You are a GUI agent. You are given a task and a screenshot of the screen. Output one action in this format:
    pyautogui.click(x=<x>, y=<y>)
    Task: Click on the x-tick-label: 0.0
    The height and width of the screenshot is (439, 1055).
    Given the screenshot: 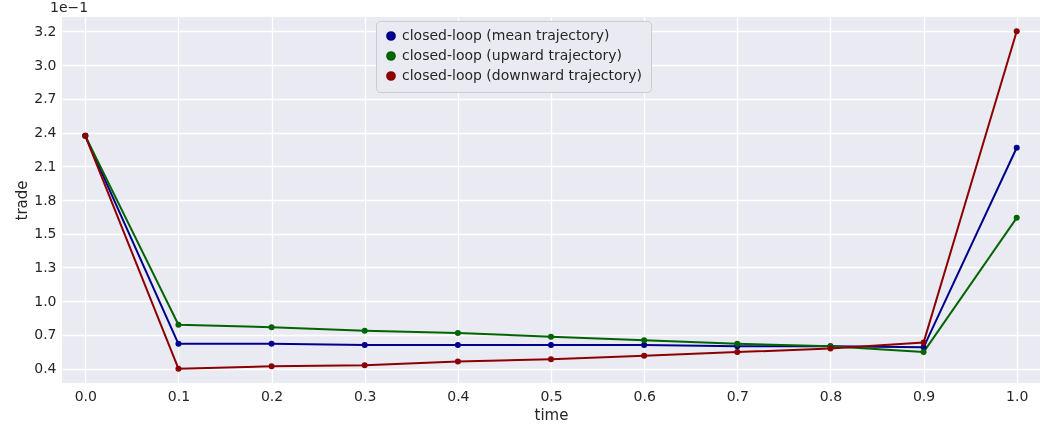 What is the action you would take?
    pyautogui.click(x=85, y=395)
    